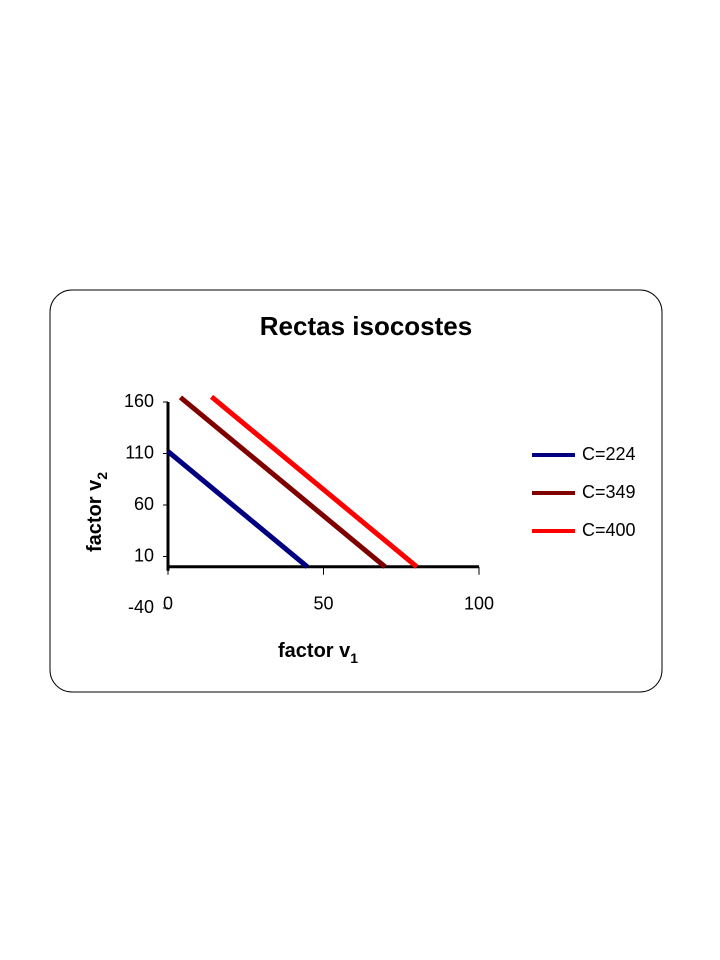 This screenshot has width=720, height=960. What do you see at coordinates (139, 401) in the screenshot?
I see `y-tick-label: 160` at bounding box center [139, 401].